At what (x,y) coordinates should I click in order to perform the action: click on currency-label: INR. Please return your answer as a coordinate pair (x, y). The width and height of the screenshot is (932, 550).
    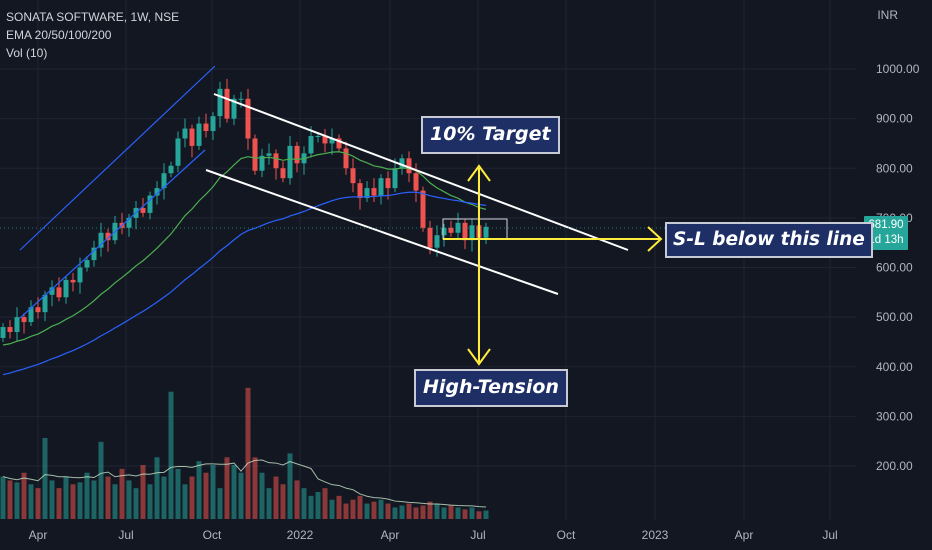
    Looking at the image, I should click on (887, 15).